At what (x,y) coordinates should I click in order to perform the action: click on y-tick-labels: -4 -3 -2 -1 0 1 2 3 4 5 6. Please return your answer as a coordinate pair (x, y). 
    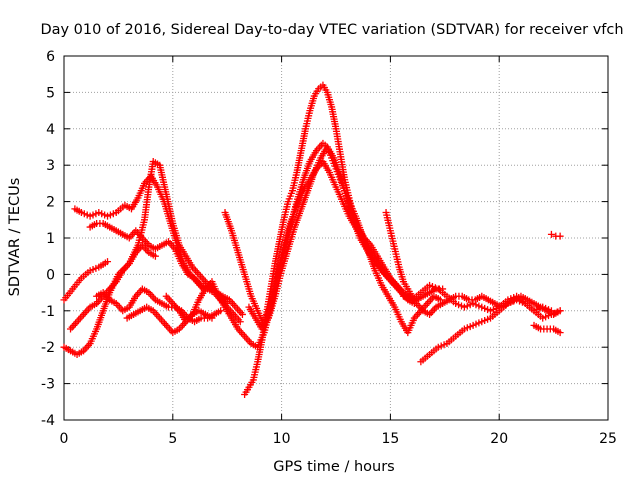
    Looking at the image, I should click on (48, 239).